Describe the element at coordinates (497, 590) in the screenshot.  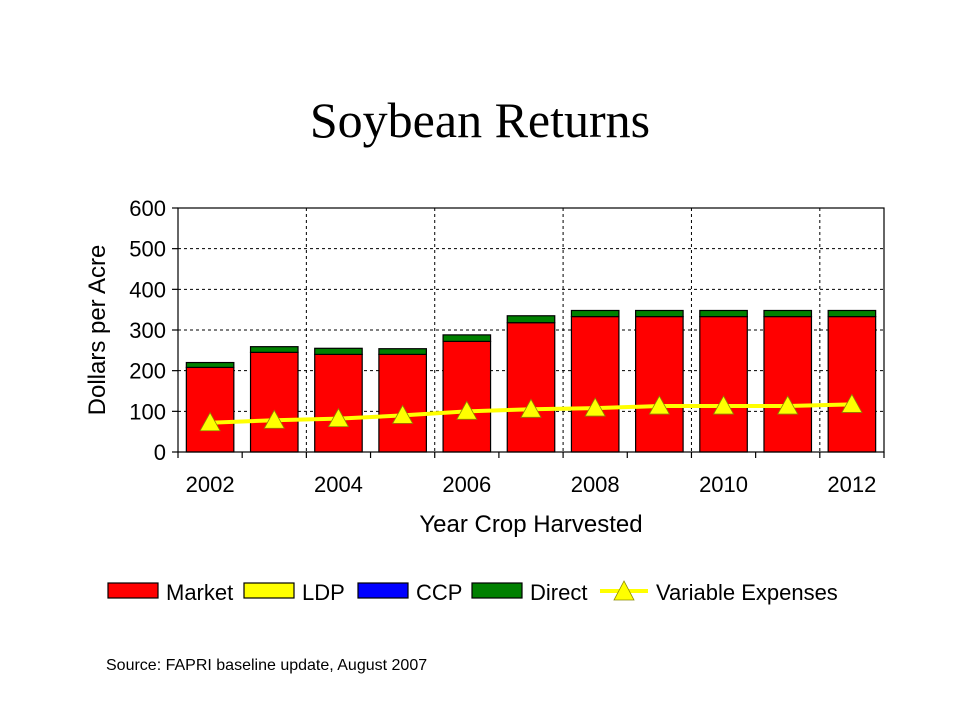
I see `legend-swatch-direct` at that location.